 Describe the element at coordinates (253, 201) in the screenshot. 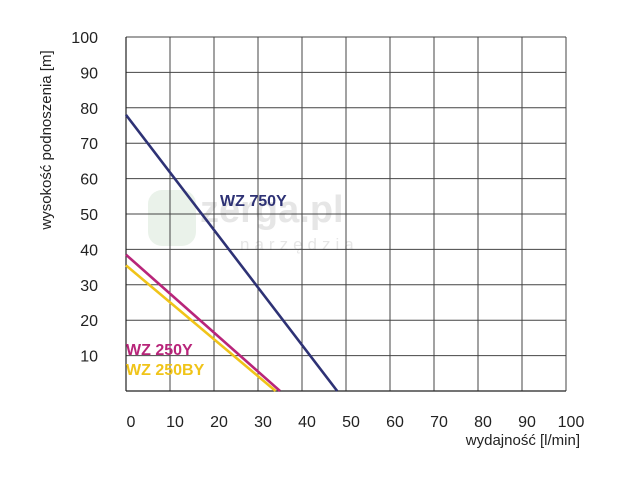

I see `series-label: WZ 750Y` at that location.